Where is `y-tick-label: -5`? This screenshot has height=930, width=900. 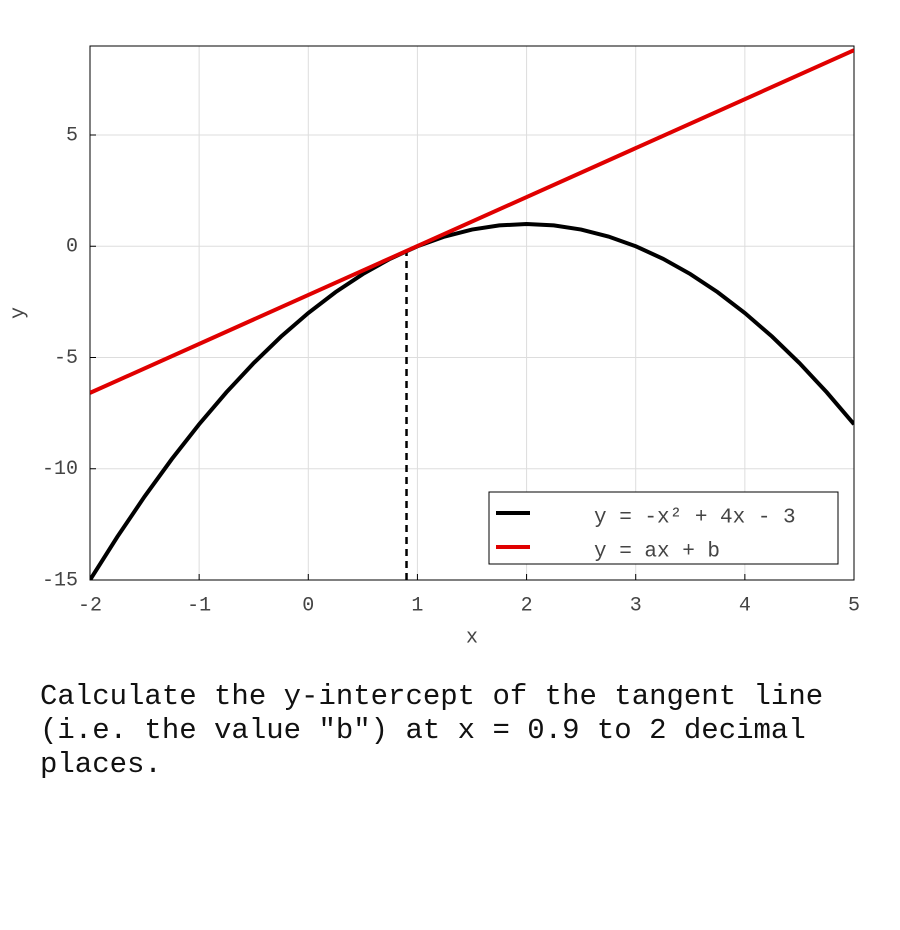 y-tick-label: -5 is located at coordinates (66, 358).